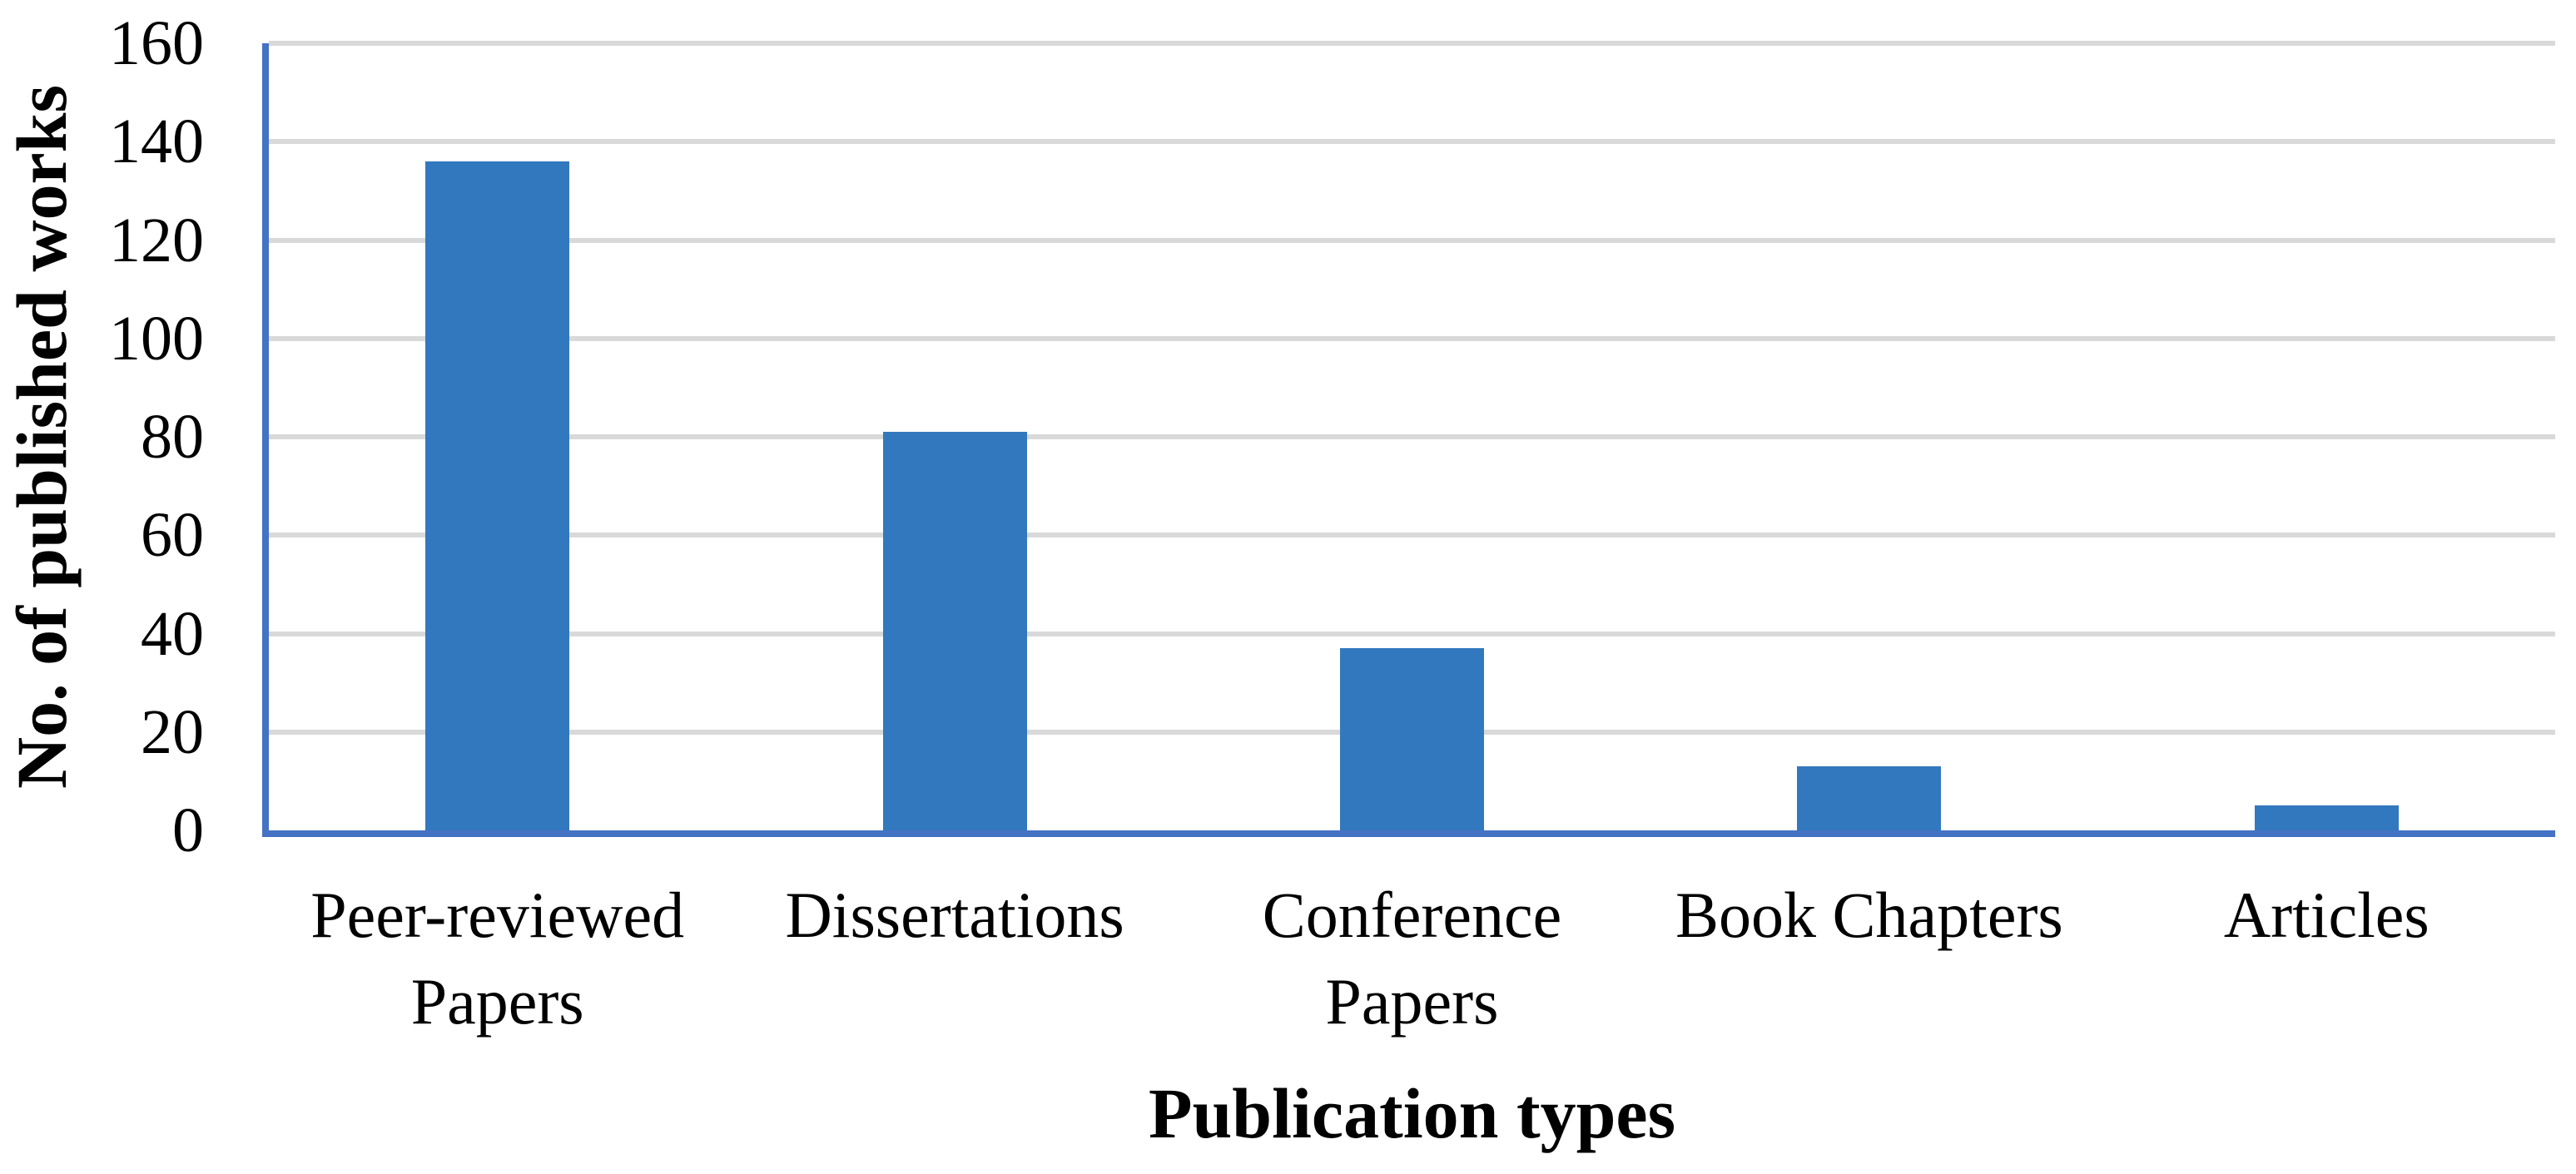 The width and height of the screenshot is (2576, 1174). I want to click on y-tick-label-160: 160, so click(156, 43).